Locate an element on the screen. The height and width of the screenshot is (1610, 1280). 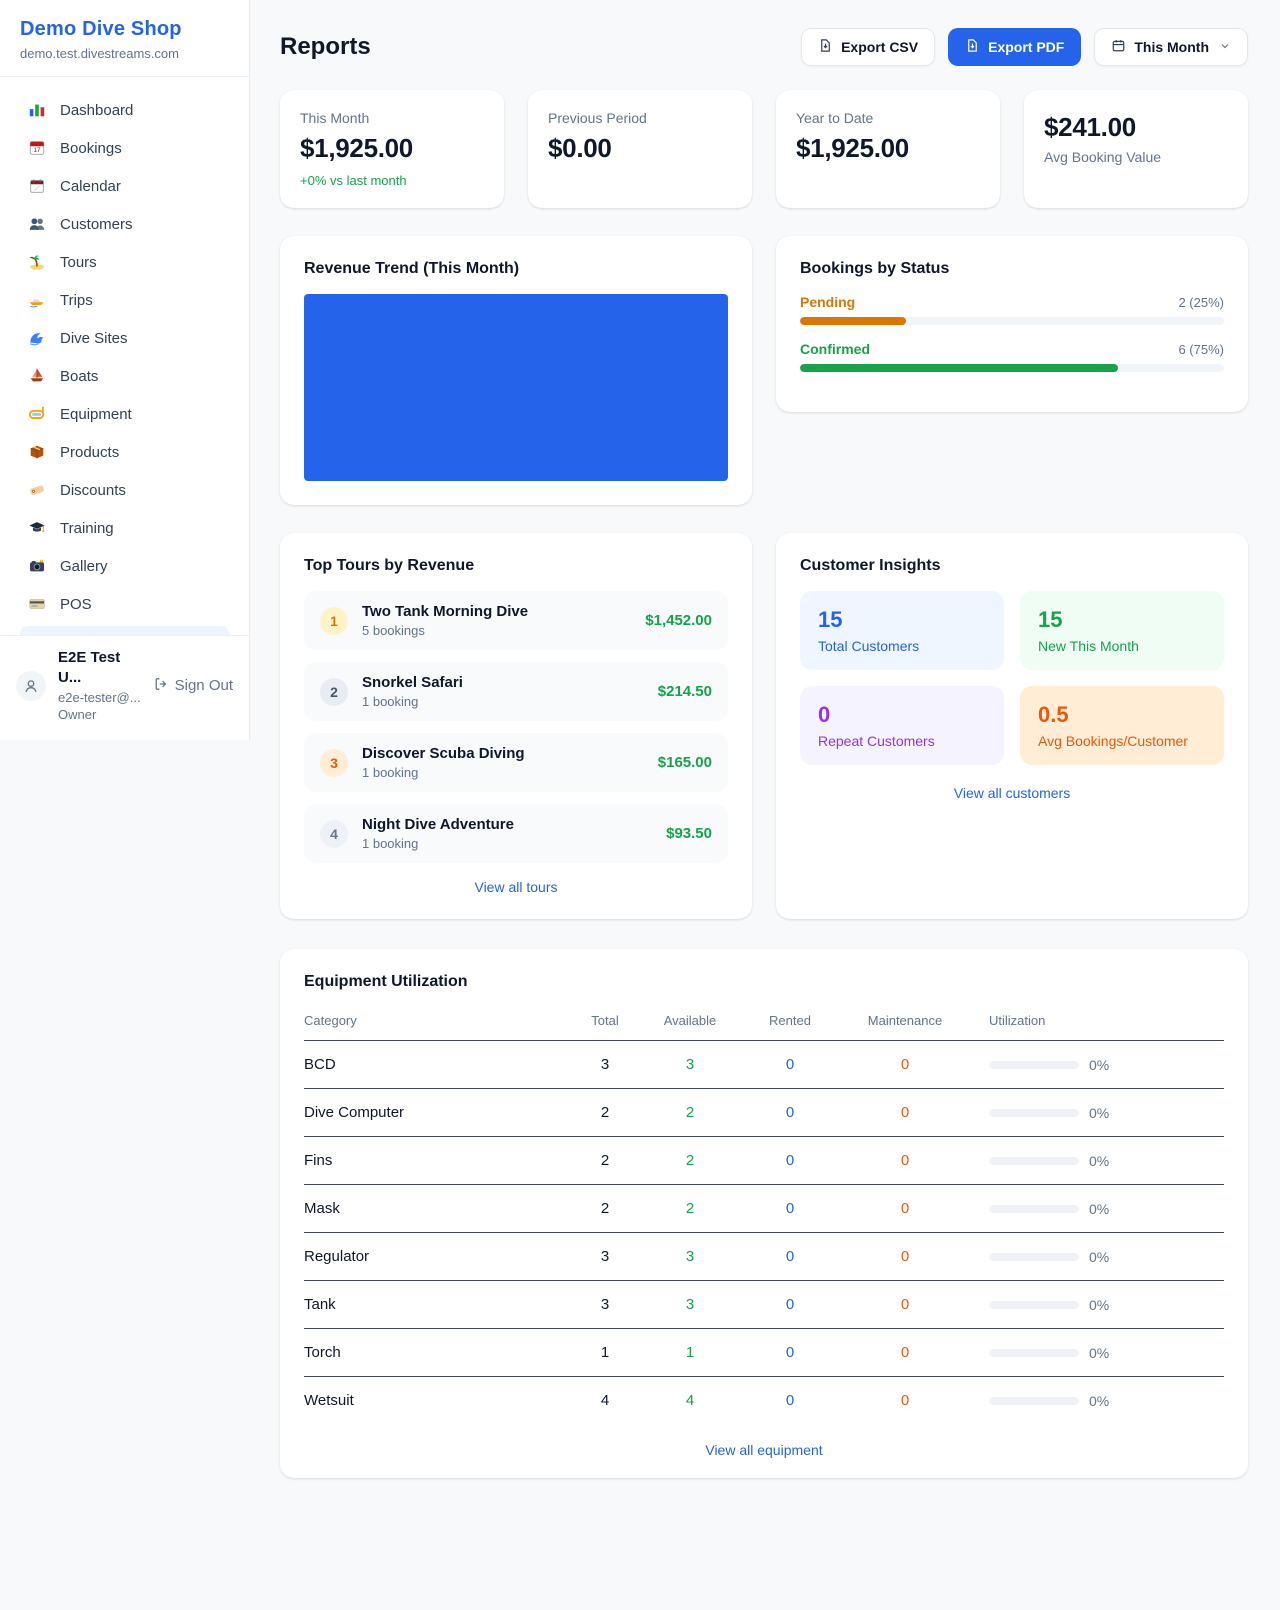
sidebar-item-reports-partial is located at coordinates (124, 630).